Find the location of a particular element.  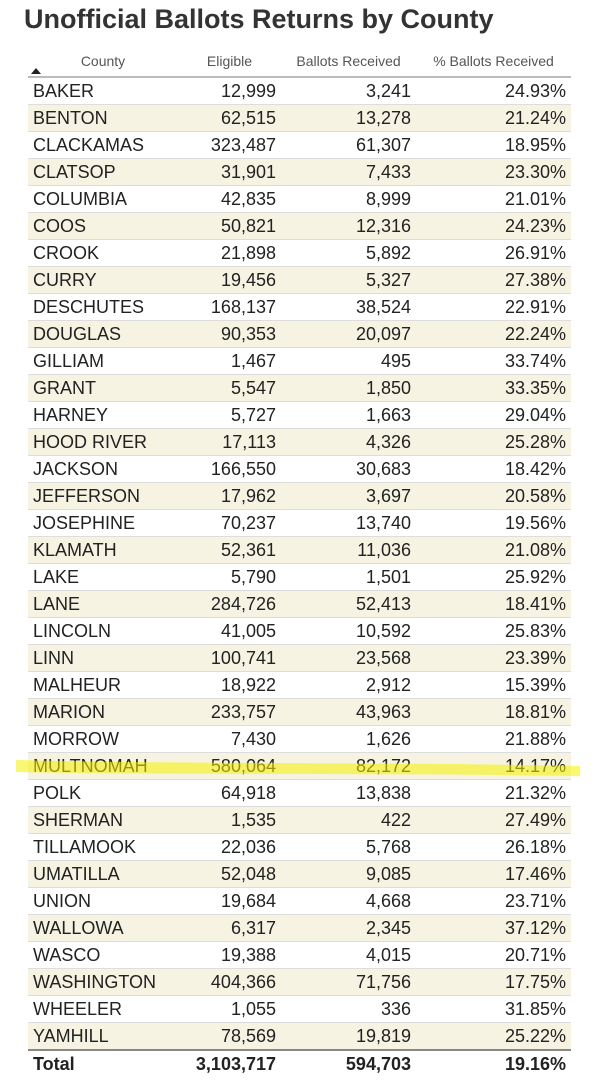

table-row: CURRY 19,456 5,327 27.38% is located at coordinates (299, 280).